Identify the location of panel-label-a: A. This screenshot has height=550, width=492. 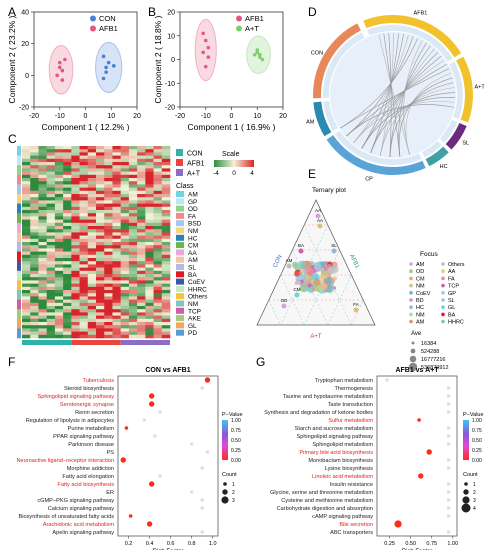
(12, 12).